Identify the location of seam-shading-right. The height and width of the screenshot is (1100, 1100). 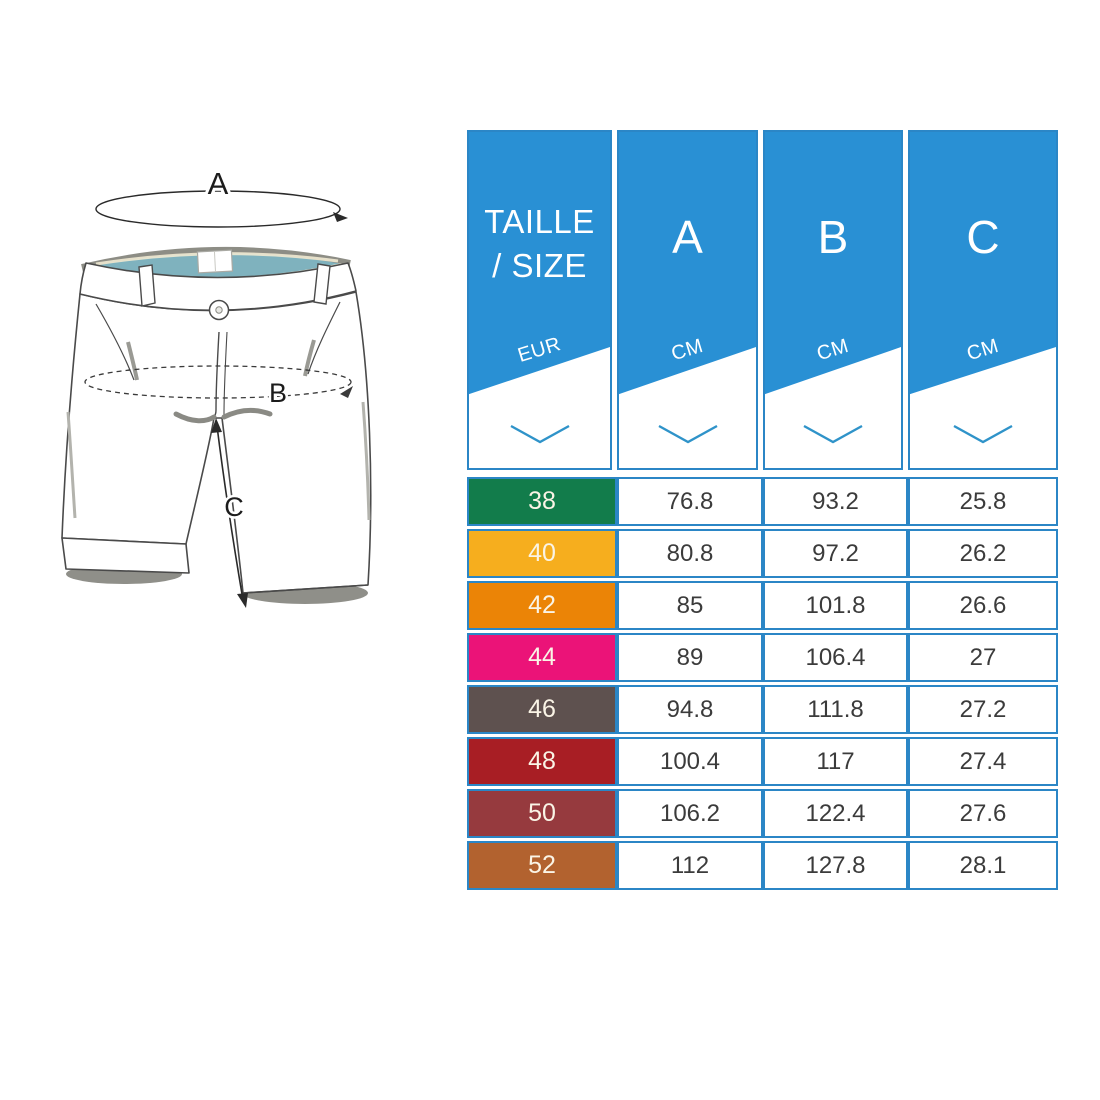
(366, 461).